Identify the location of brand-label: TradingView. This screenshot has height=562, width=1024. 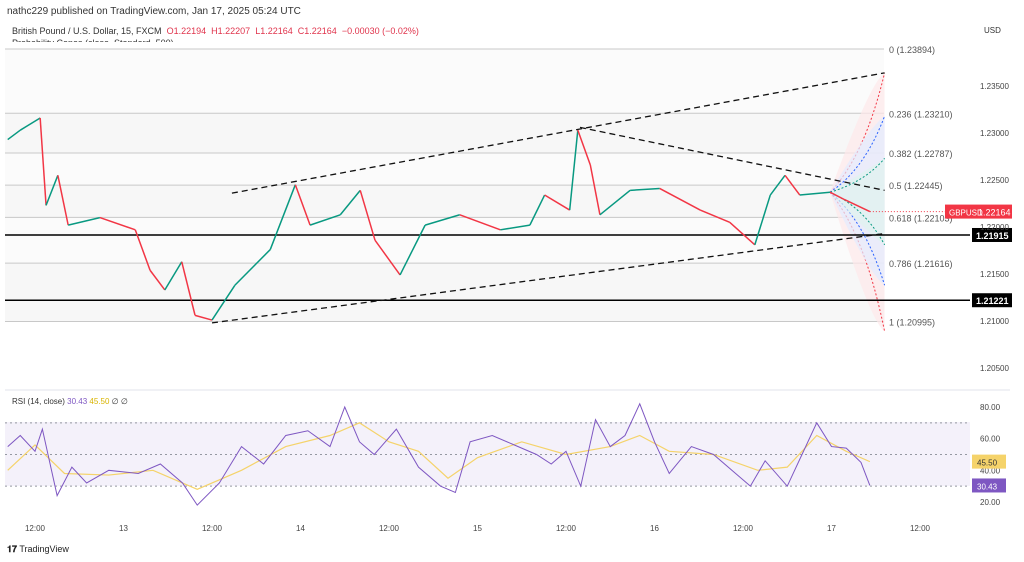
(44, 549).